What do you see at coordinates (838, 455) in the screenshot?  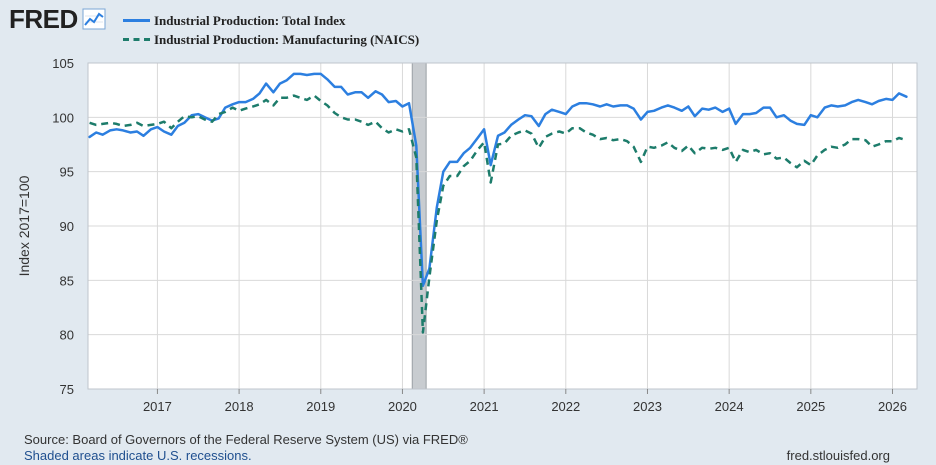 I see `site-url: fred.stlouisfed.org` at bounding box center [838, 455].